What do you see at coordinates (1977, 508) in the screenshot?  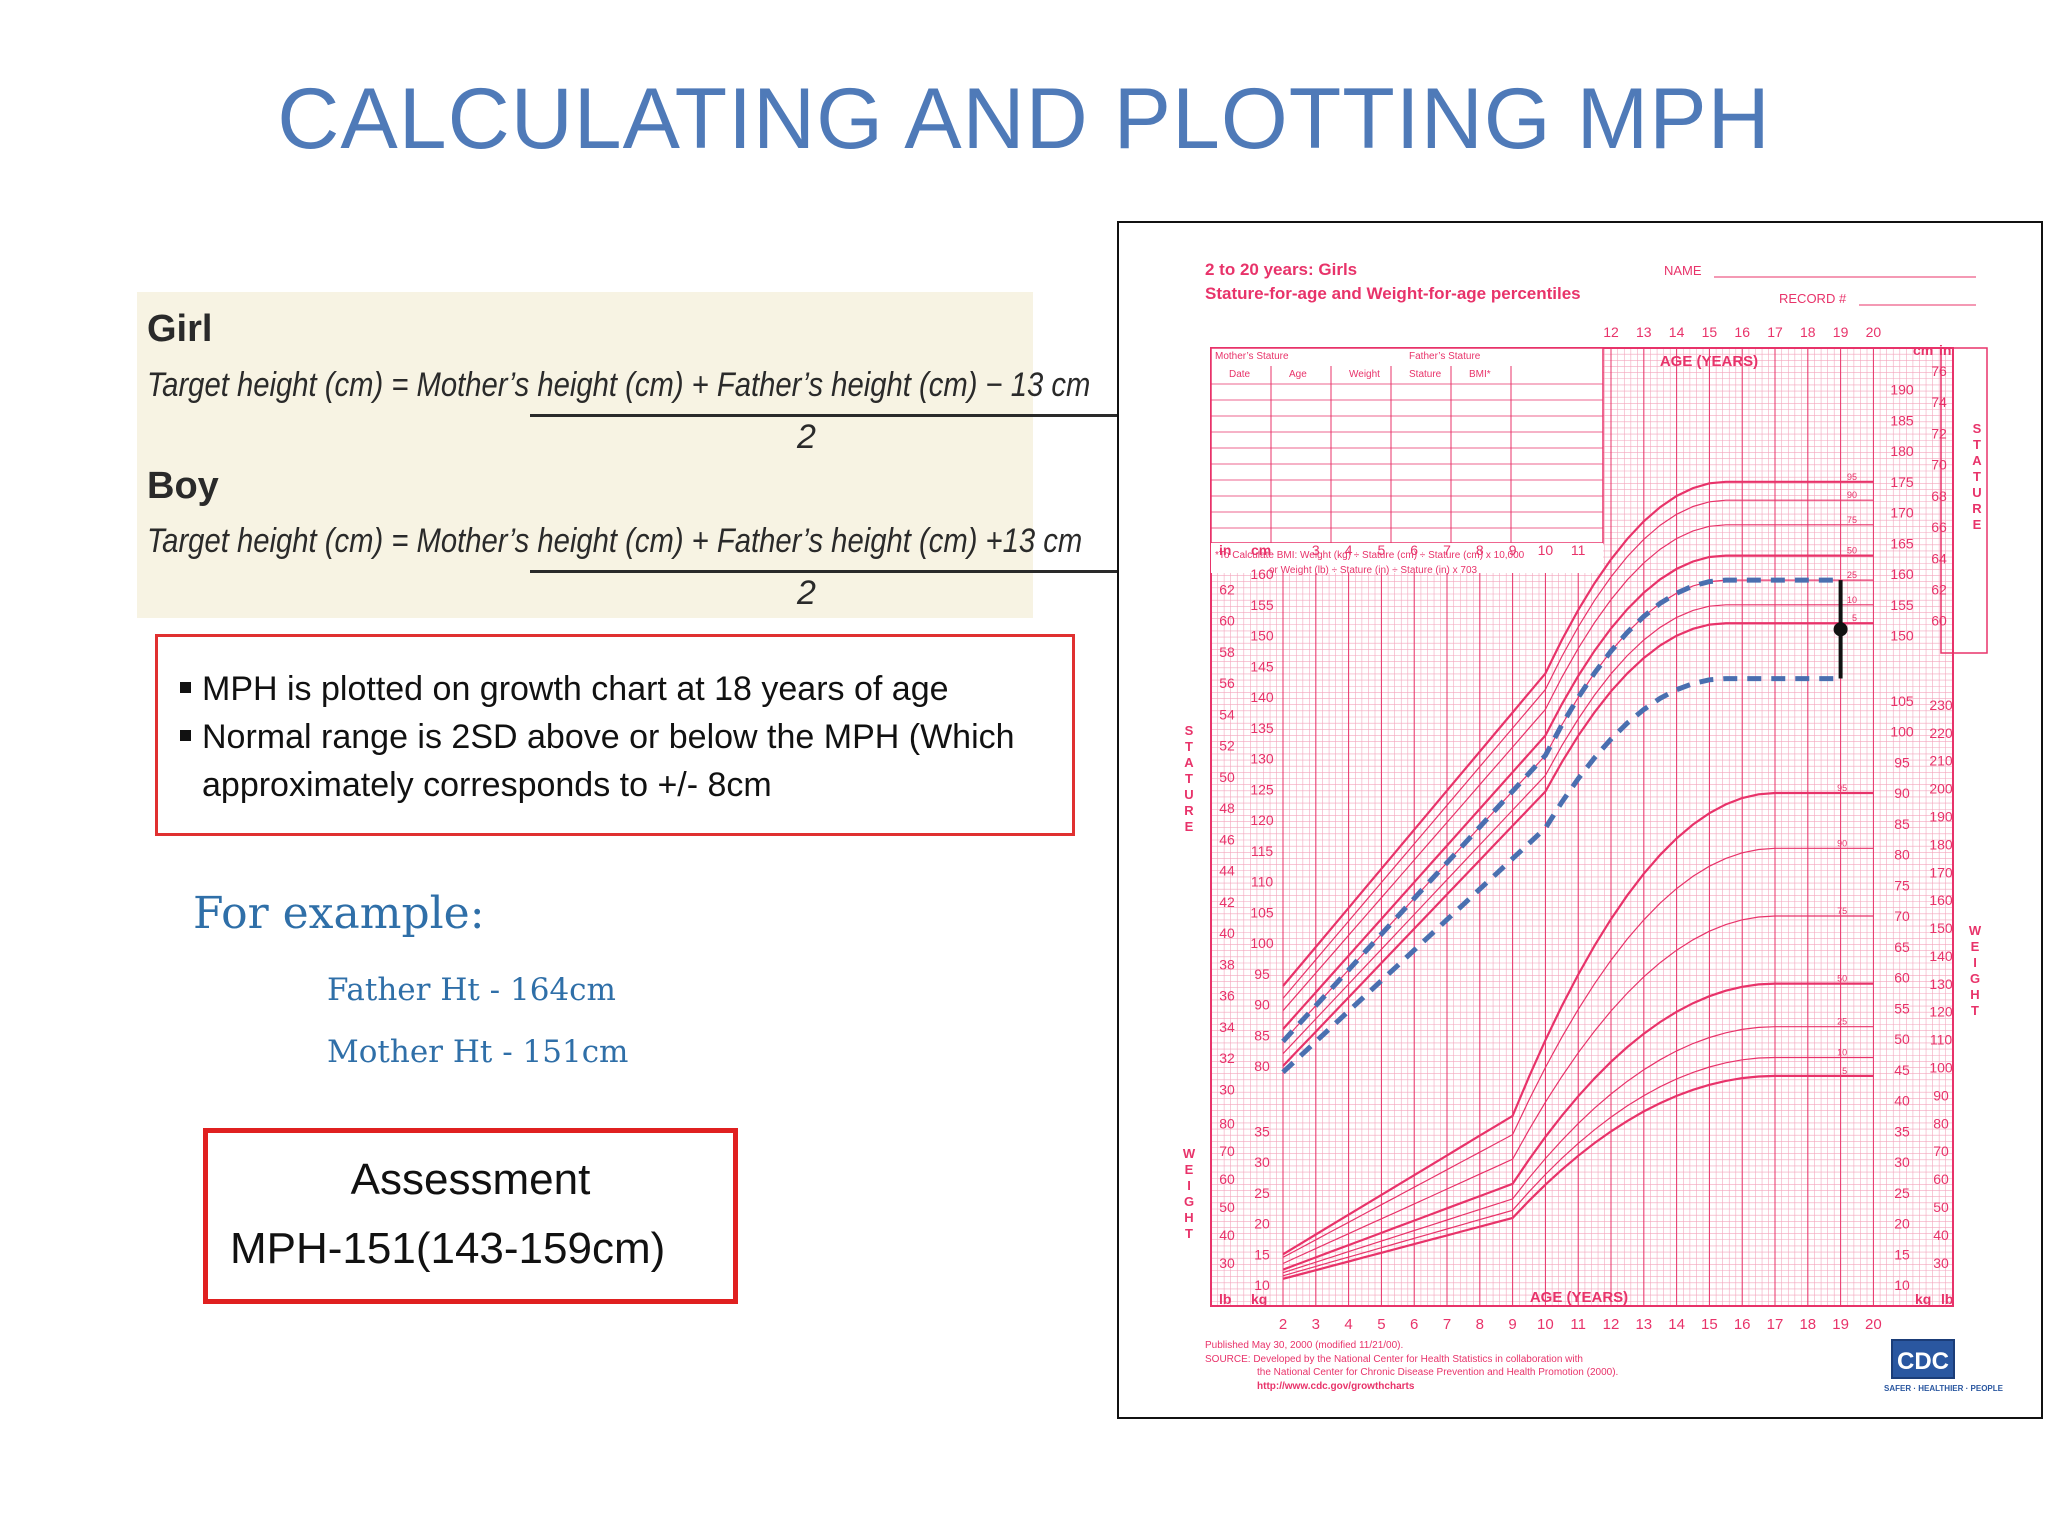 I see `side-stature-right-letter: R` at bounding box center [1977, 508].